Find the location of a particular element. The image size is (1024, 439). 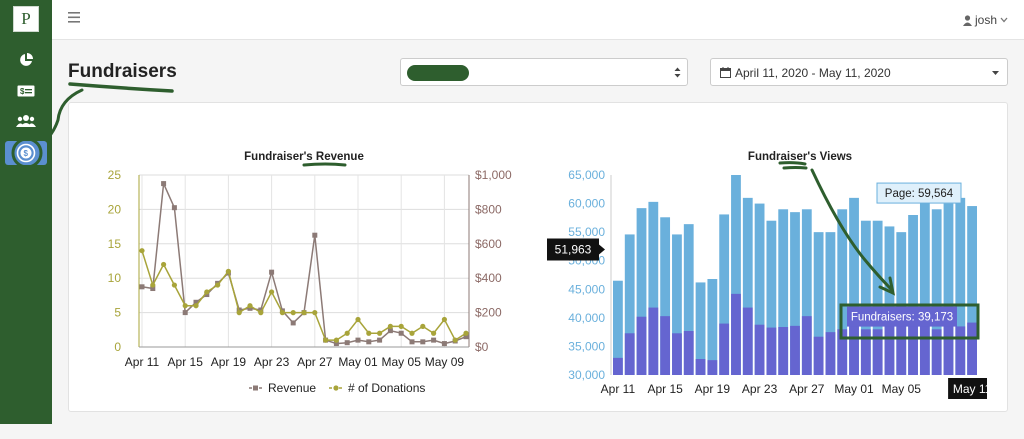

chart-title: Fundraiser's Views is located at coordinates (800, 157).